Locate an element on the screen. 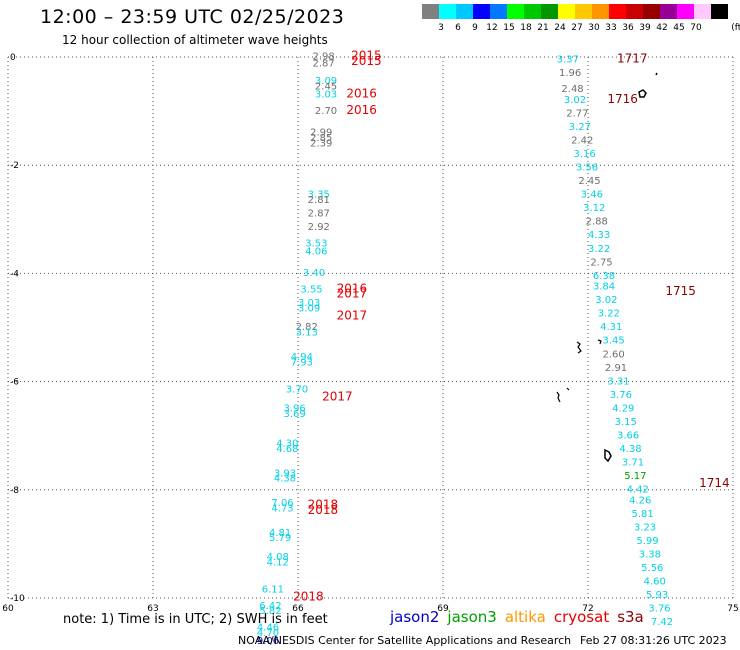 This screenshot has width=740, height=650. legend-entry-cryosat: cryosat is located at coordinates (581, 617).